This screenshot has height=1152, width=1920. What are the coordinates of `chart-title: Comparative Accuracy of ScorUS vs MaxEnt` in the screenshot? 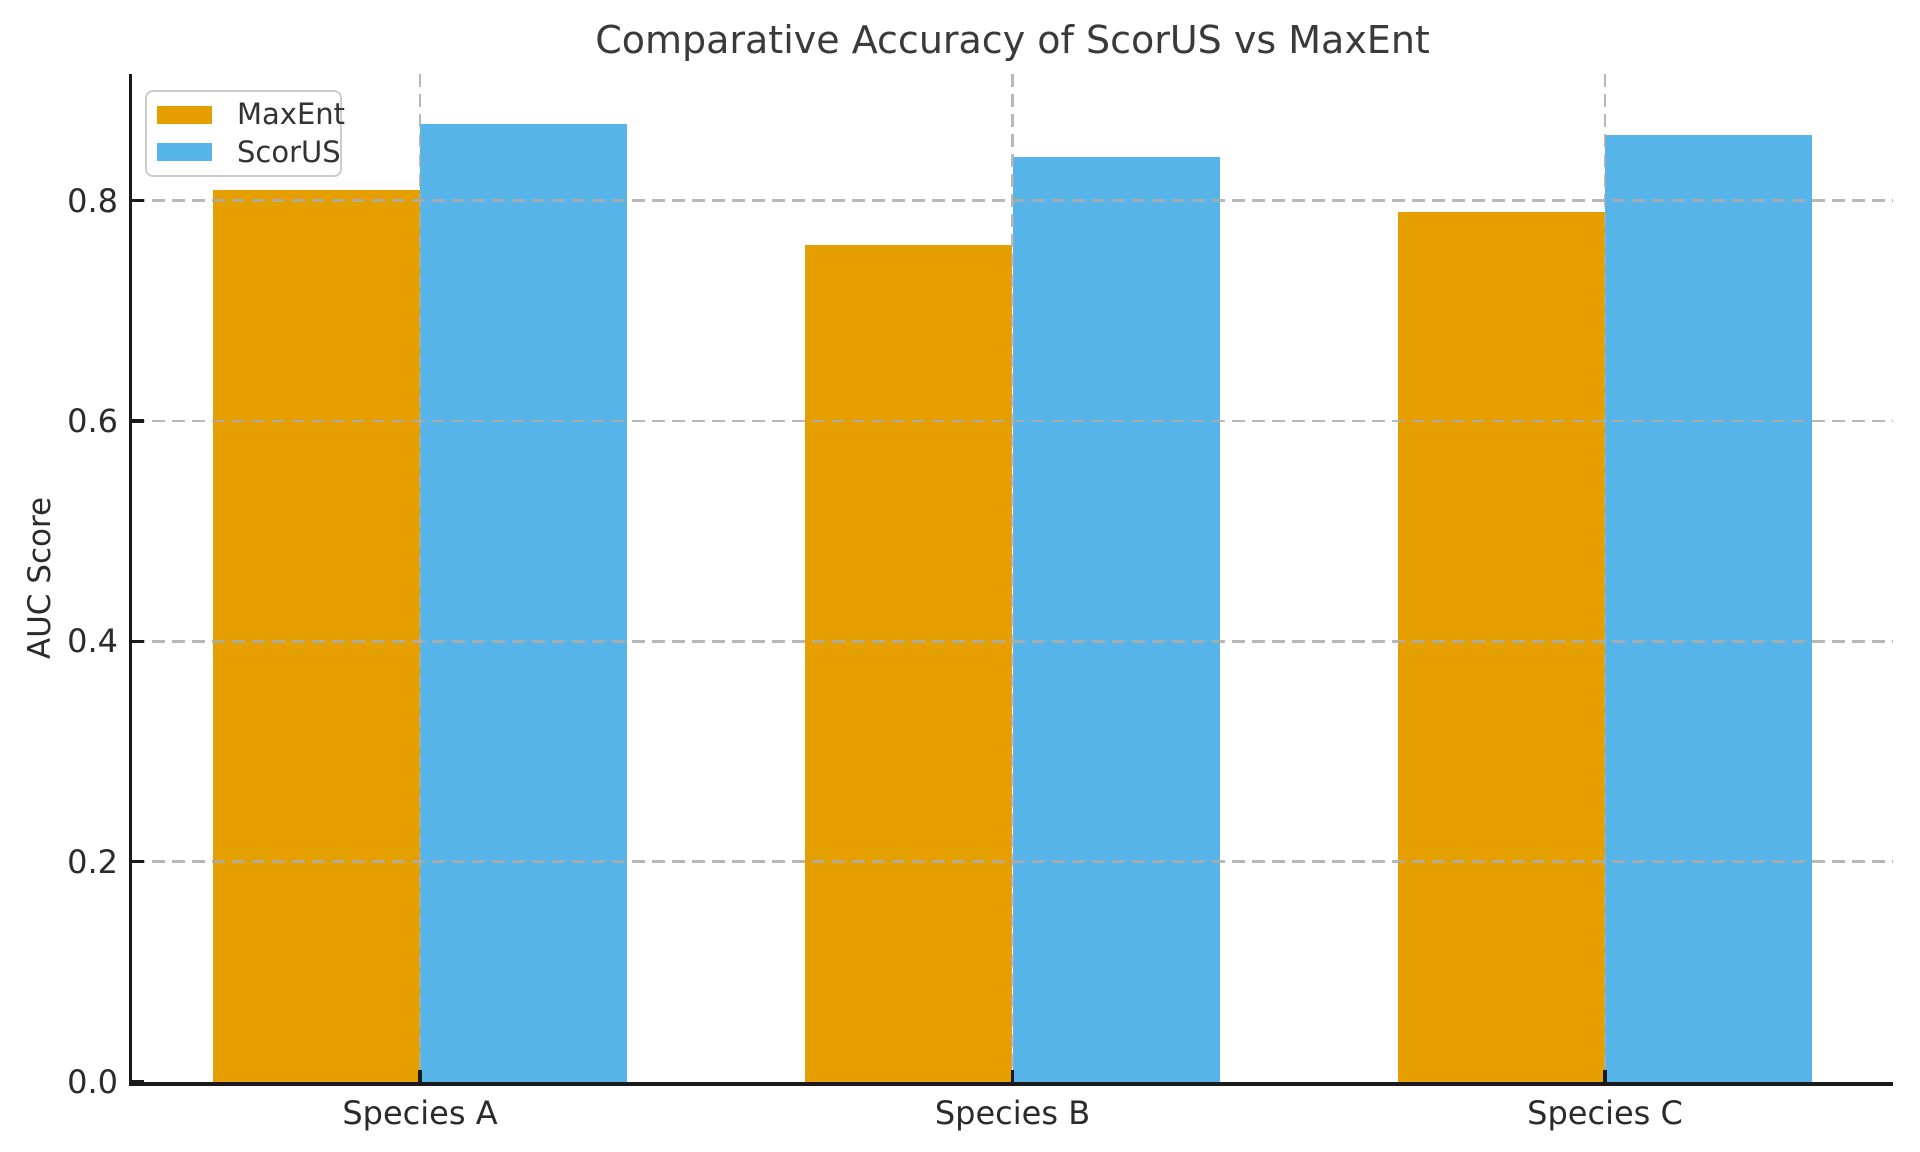 It's located at (1012, 40).